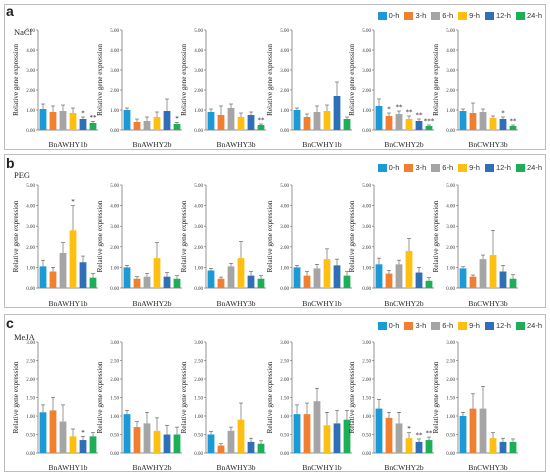  What do you see at coordinates (10, 323) in the screenshot?
I see `panel-c-letter: c` at bounding box center [10, 323].